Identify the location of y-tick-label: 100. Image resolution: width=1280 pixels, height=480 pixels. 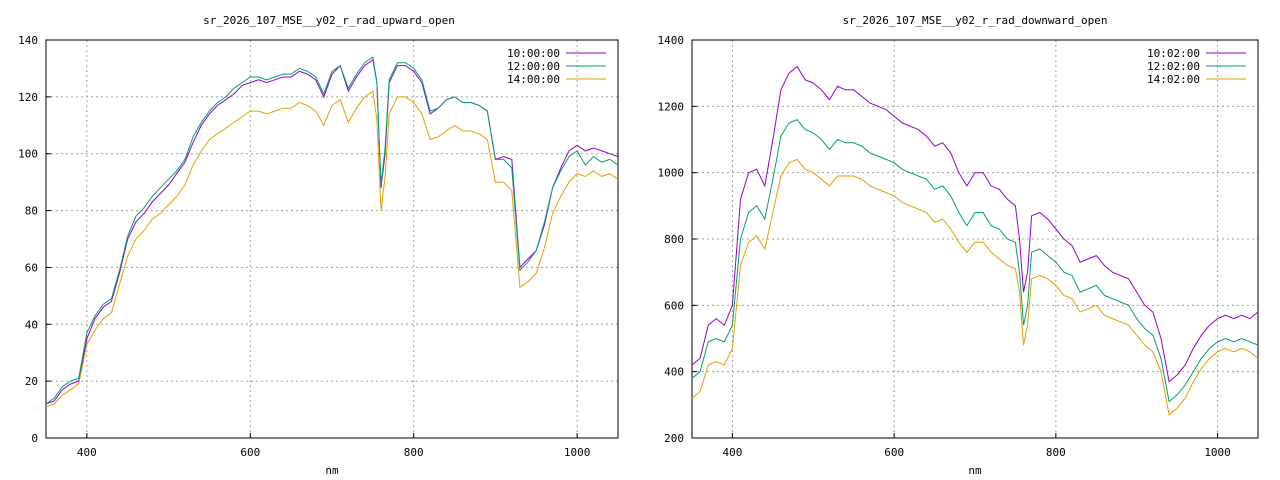
(28, 154).